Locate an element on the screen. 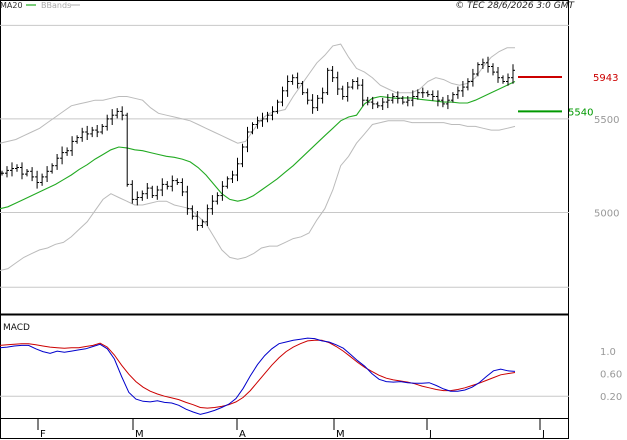  macd-line is located at coordinates (258, 376).